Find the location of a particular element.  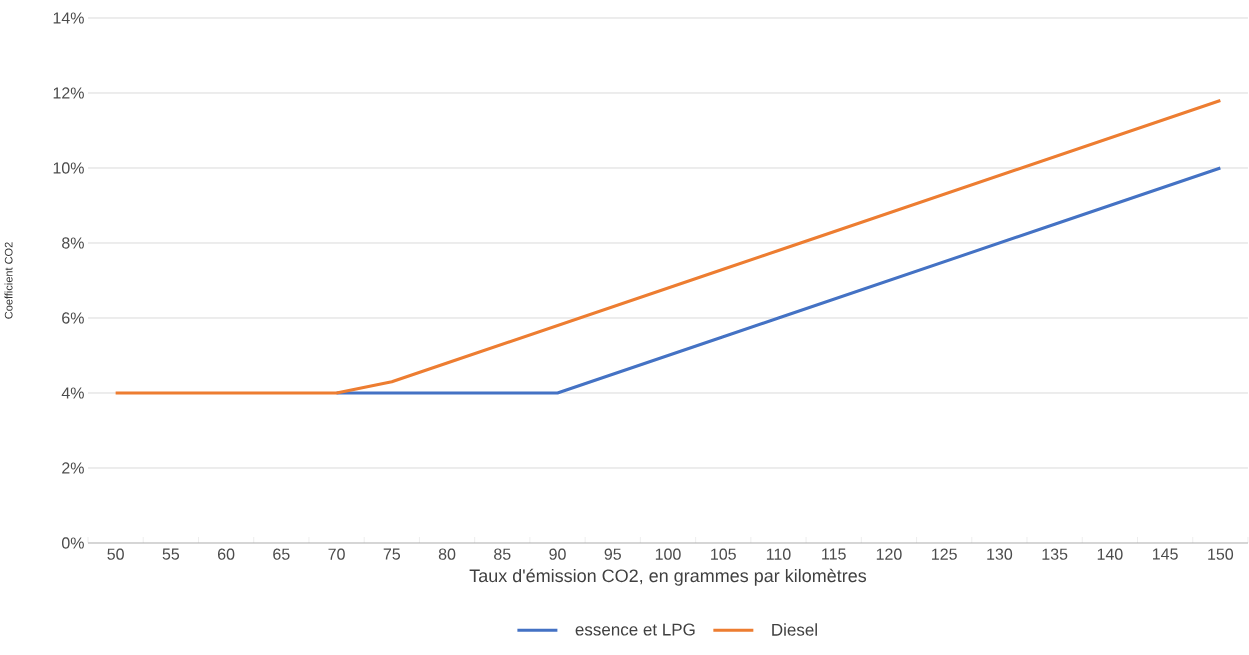

x-tick-label: 125 is located at coordinates (944, 554).